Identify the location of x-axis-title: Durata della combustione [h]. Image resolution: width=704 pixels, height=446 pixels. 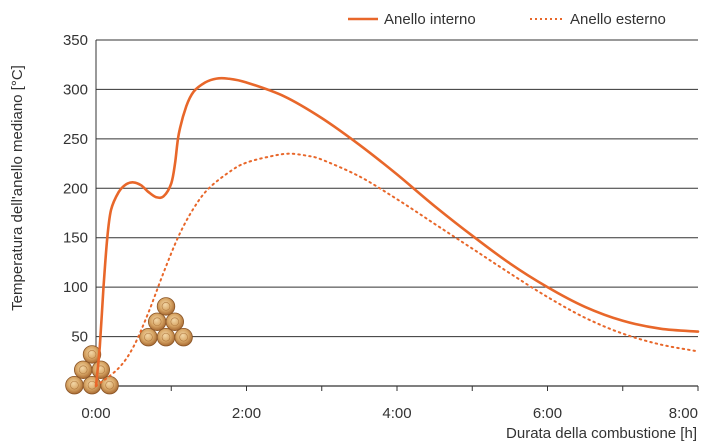
(601, 433).